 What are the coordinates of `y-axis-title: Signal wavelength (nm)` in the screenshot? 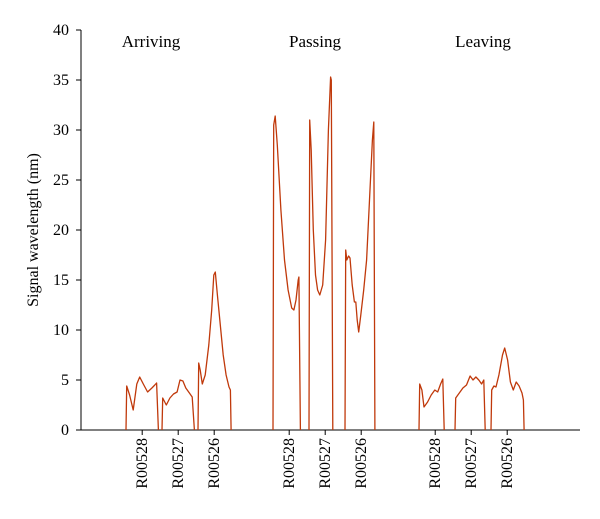 It's located at (33, 230).